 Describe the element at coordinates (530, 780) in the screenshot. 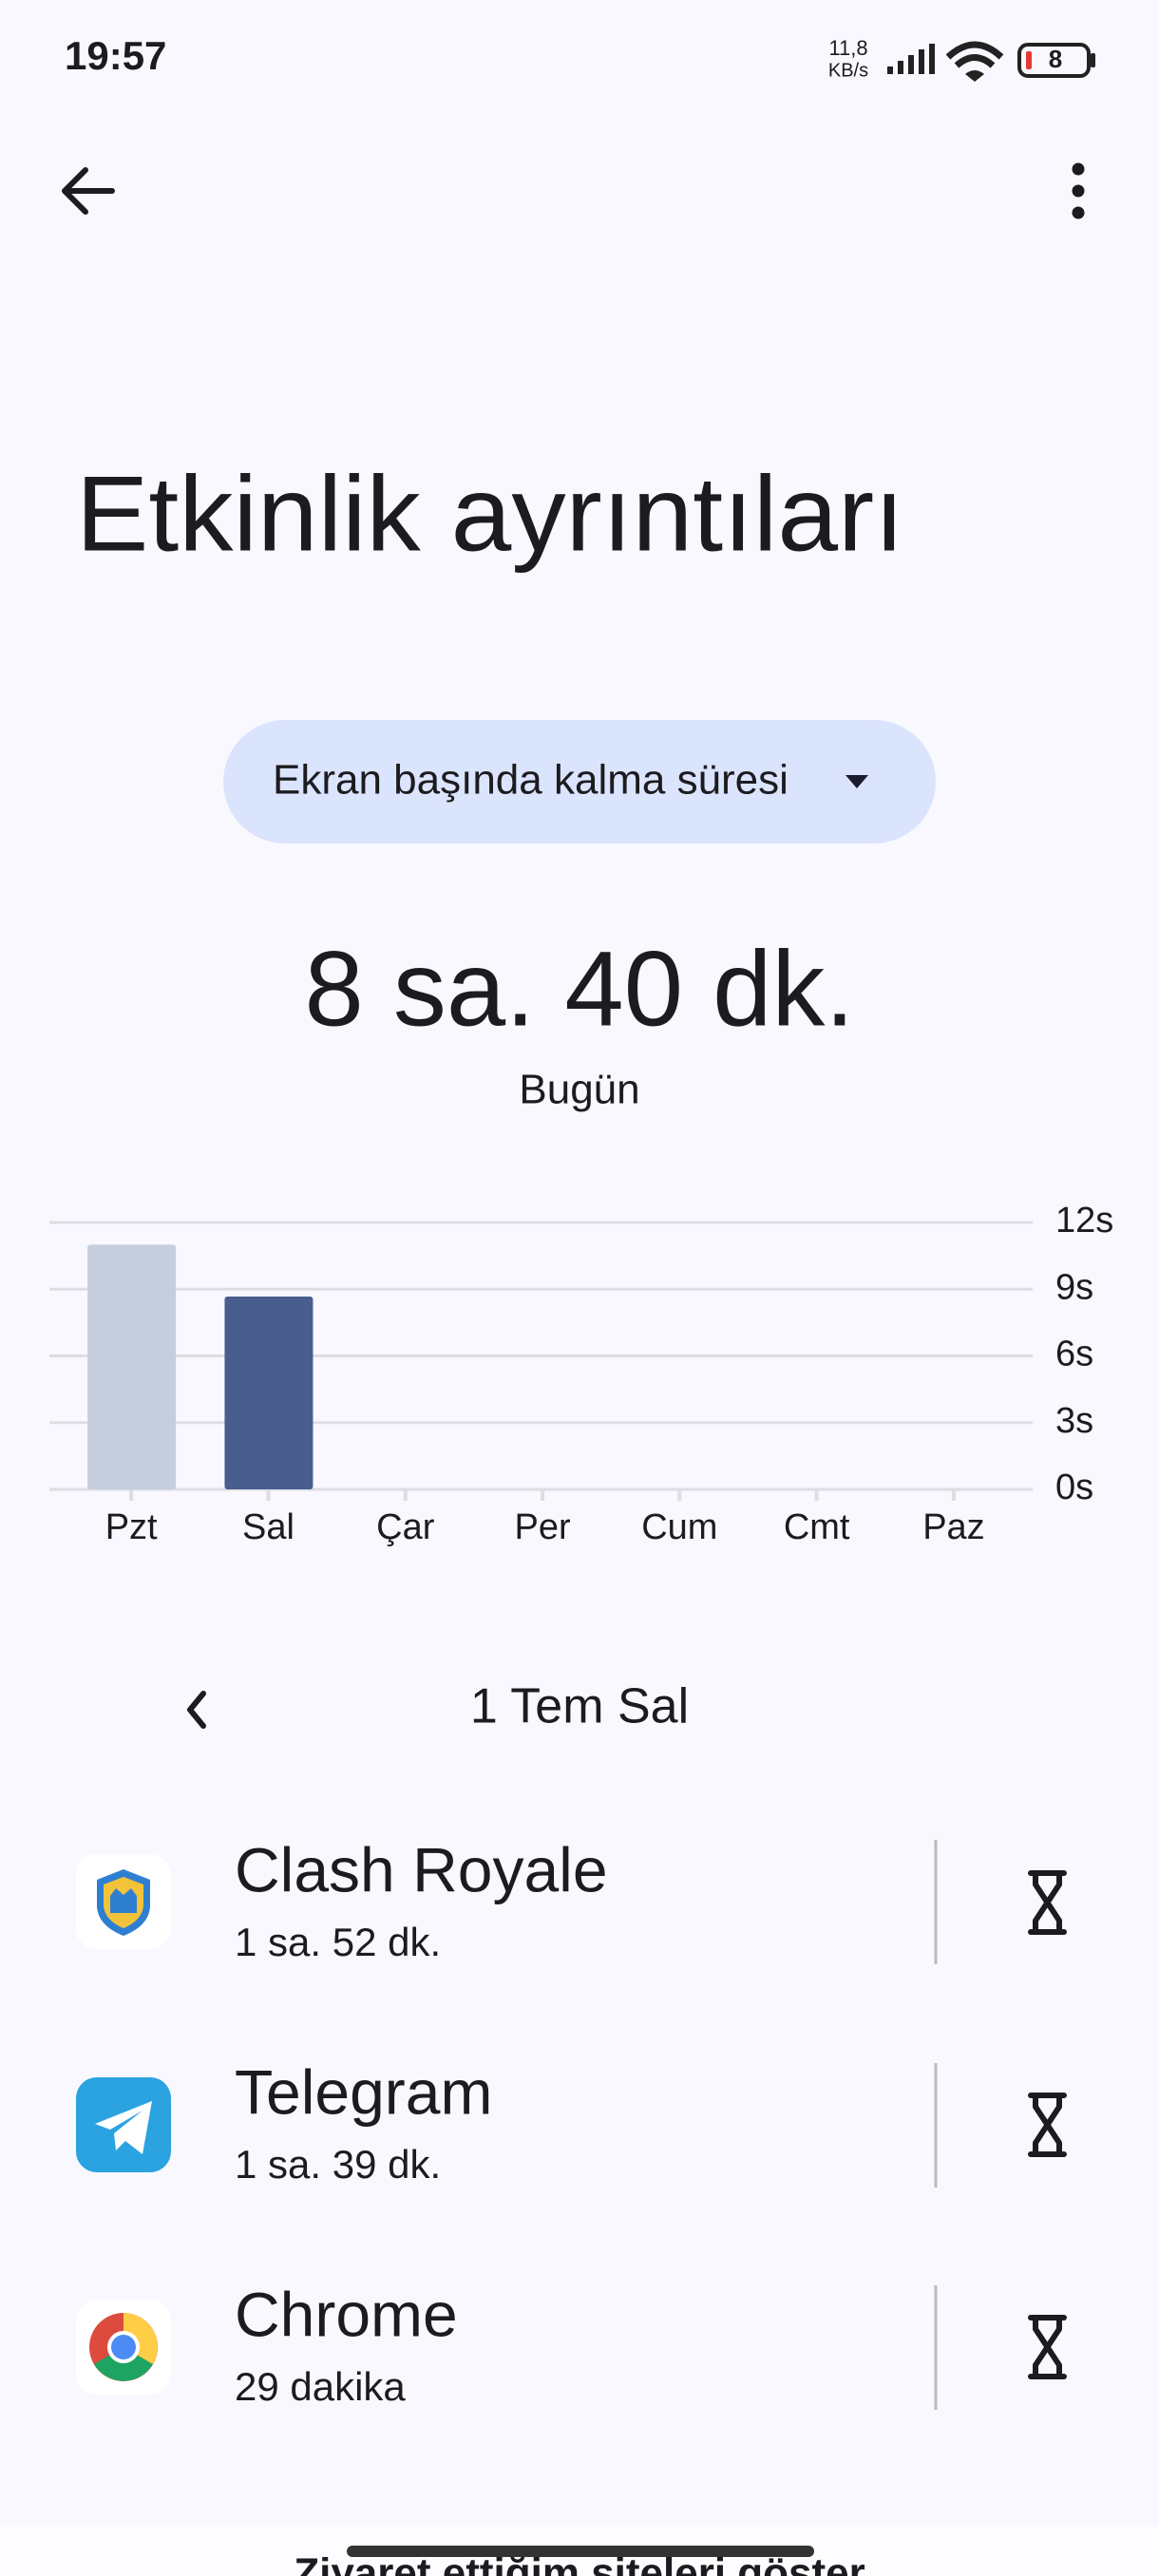

I see `selector-label: Ekran başında kalma süresi` at that location.